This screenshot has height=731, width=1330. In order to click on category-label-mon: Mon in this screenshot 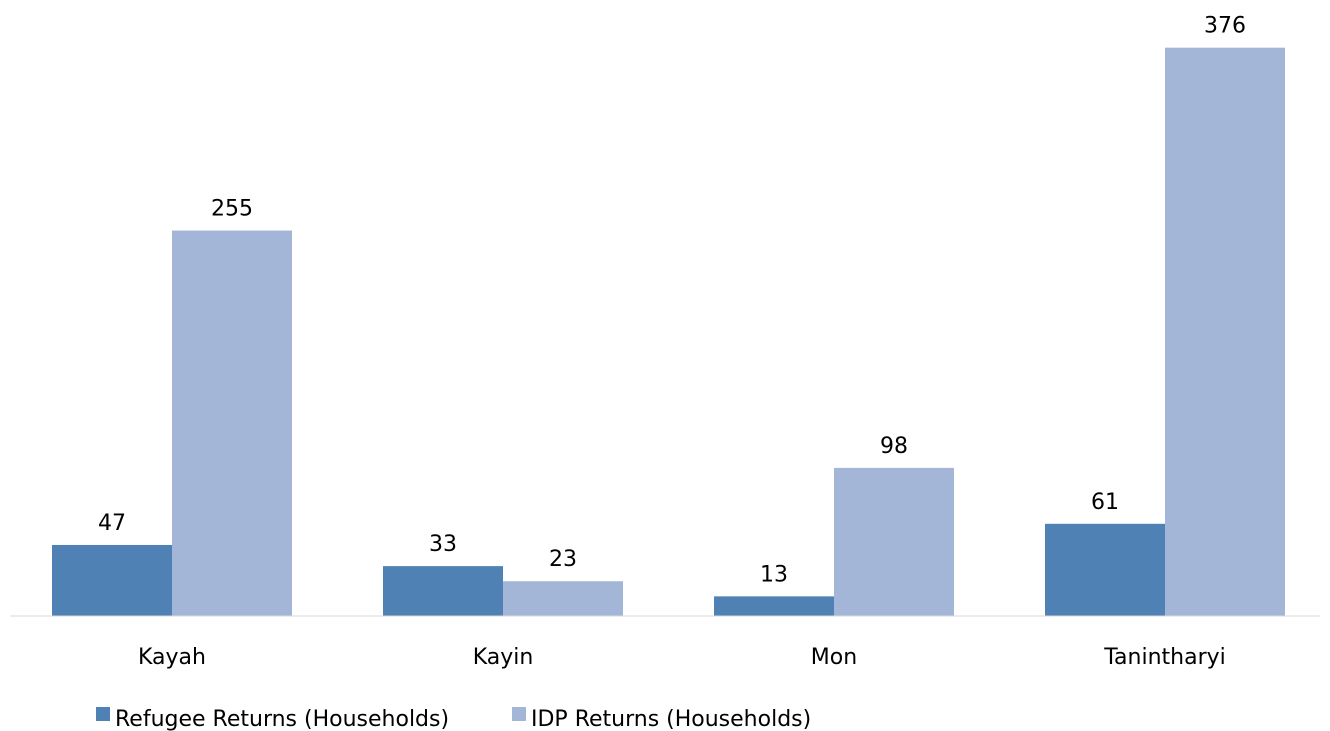, I will do `click(834, 657)`.